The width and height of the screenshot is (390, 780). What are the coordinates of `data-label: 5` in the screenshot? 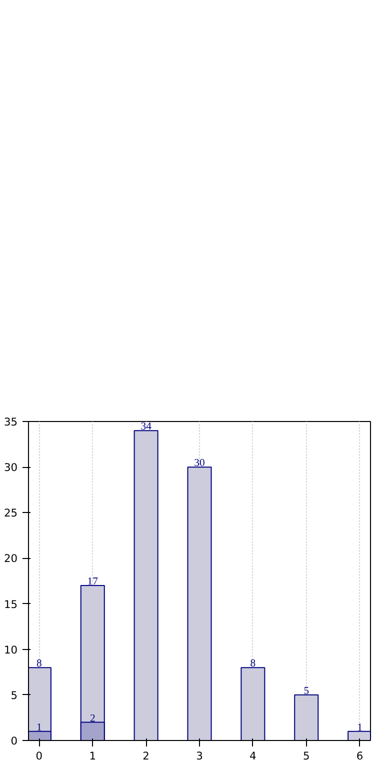 It's located at (307, 691).